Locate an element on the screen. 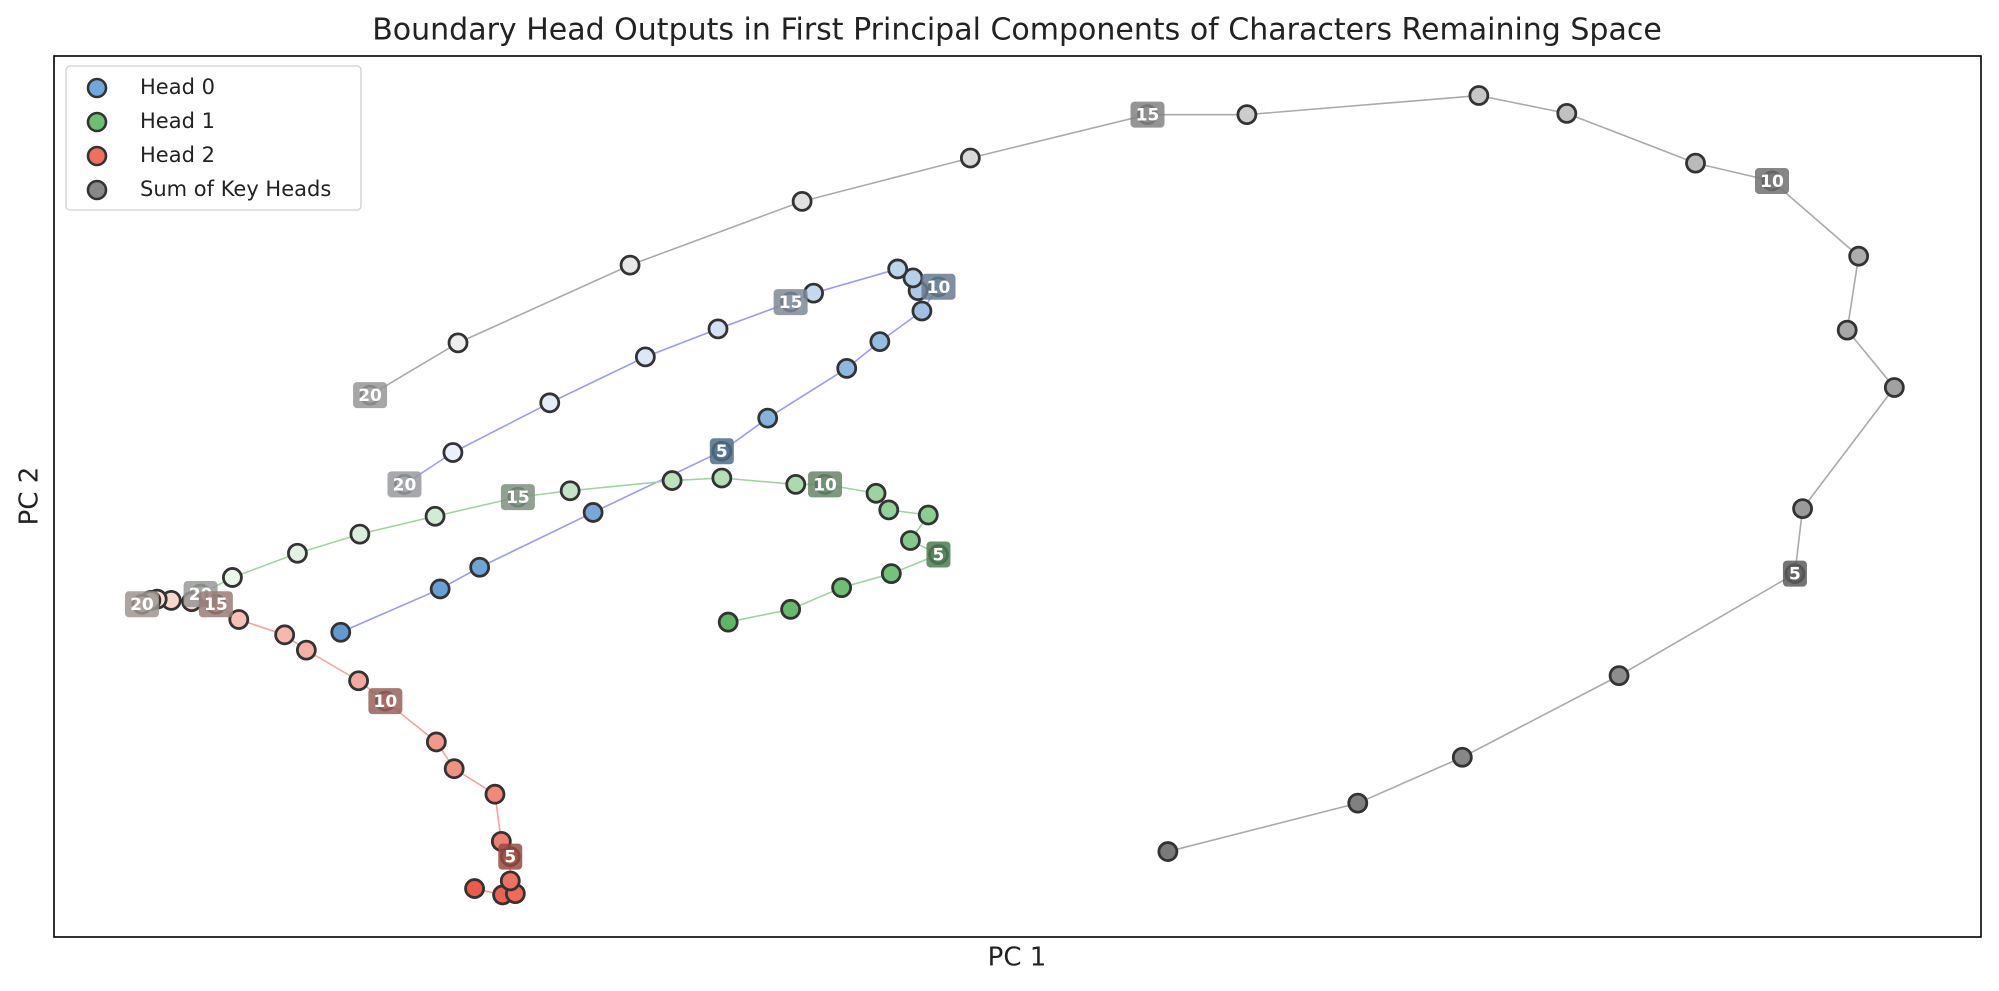  y-axis-label: PC 2 is located at coordinates (30, 496).